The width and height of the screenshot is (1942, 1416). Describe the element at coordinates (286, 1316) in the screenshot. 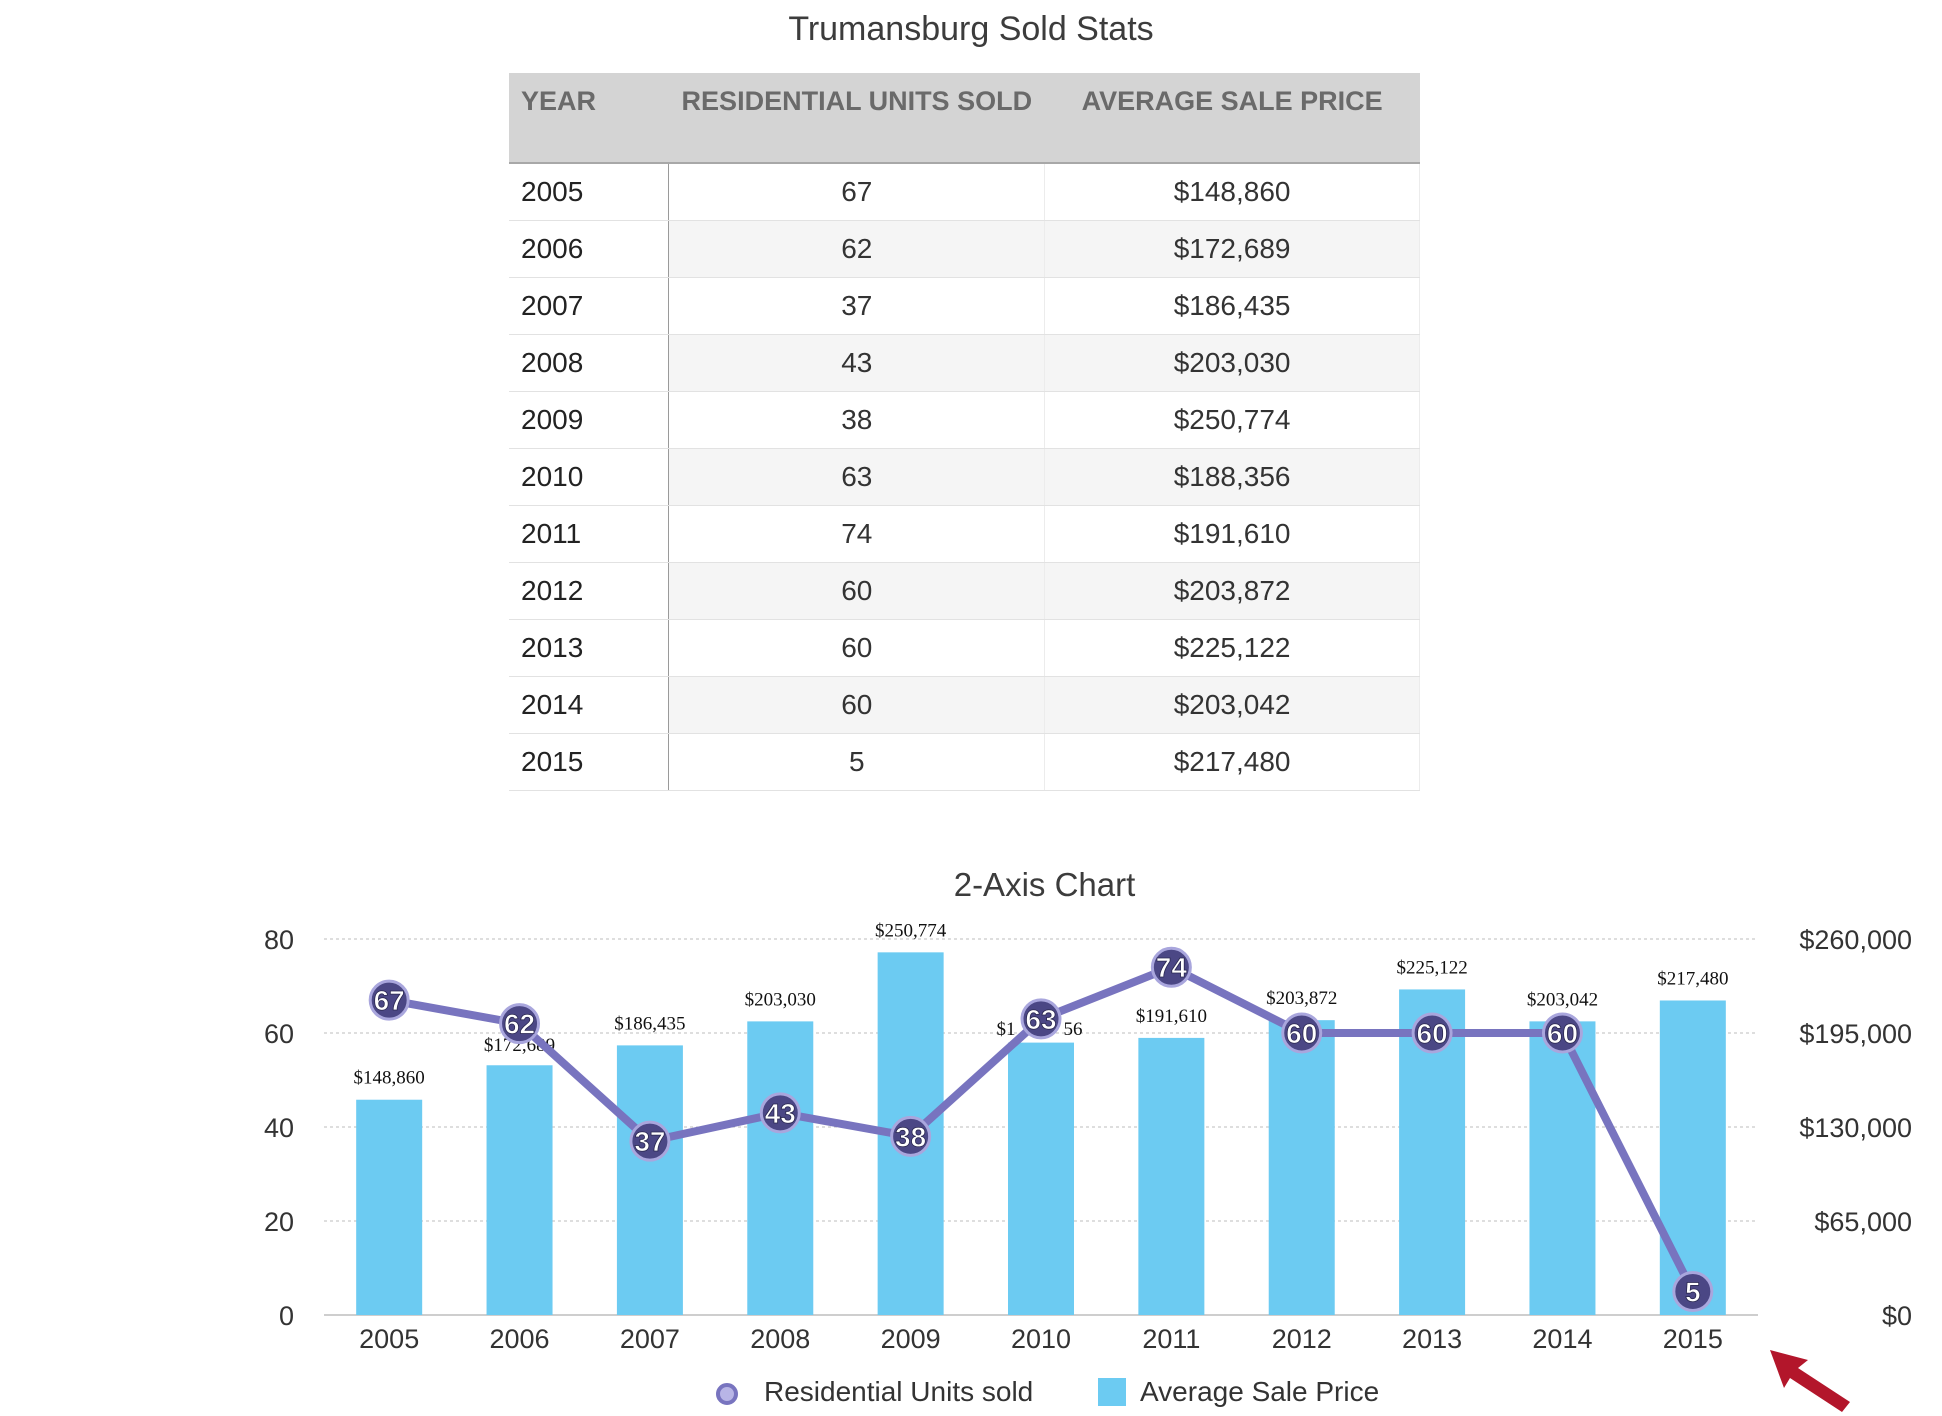

I see `y-left-tick-label: 0` at that location.